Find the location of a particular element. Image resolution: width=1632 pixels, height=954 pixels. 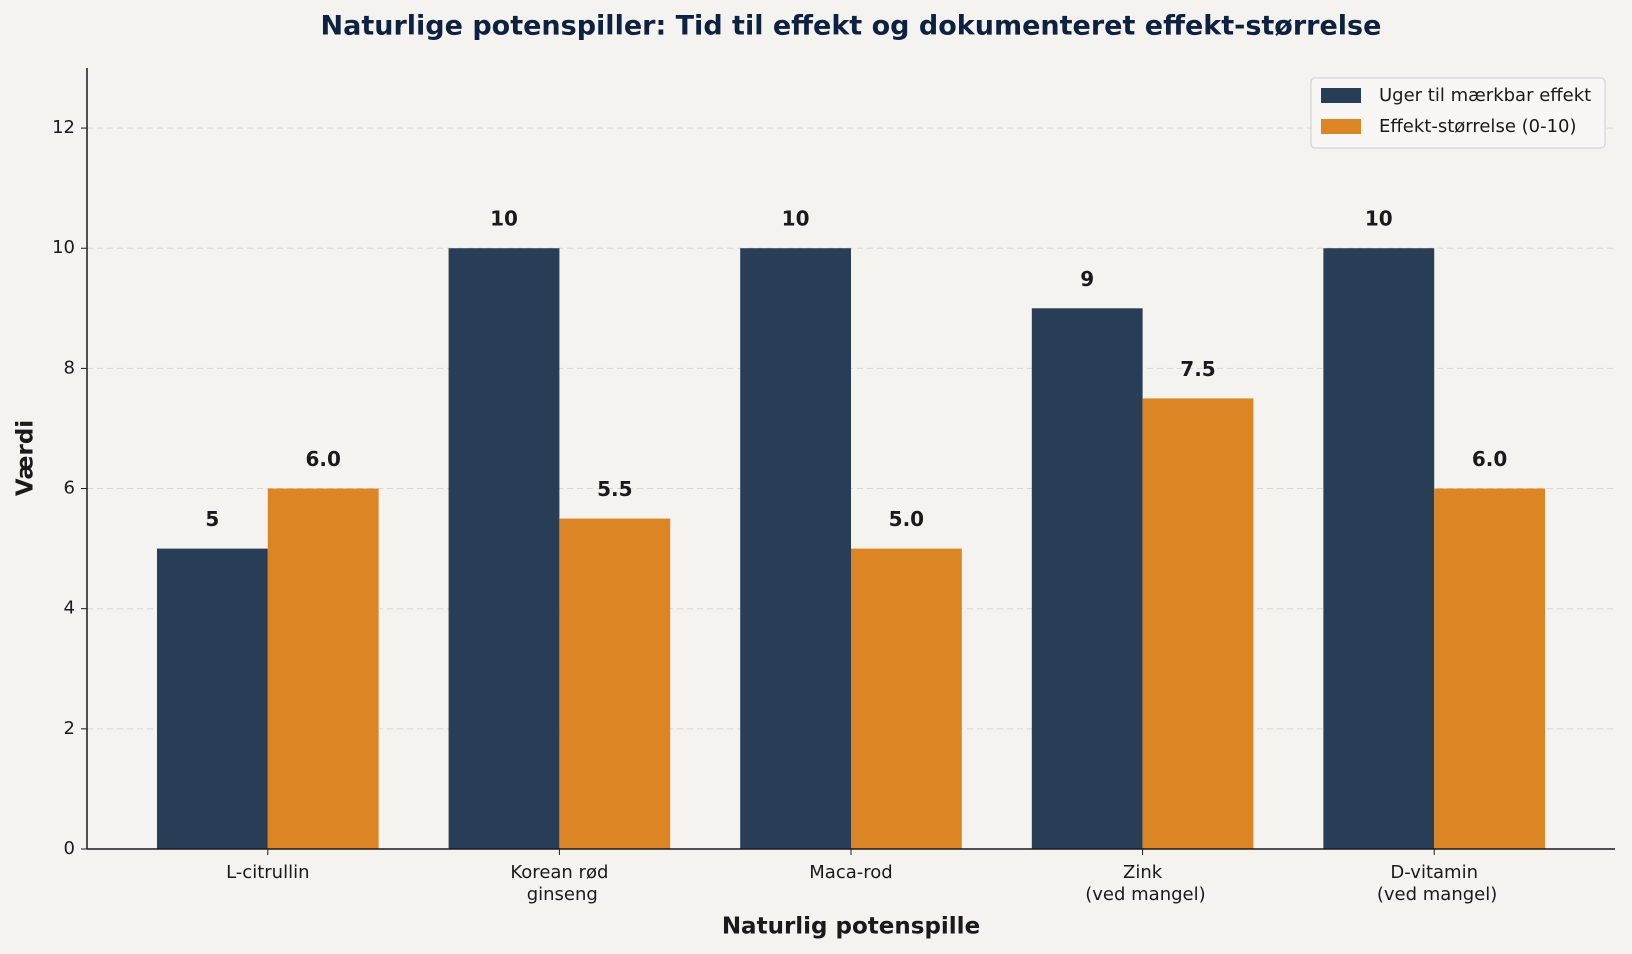

x-tick-label: Korean rød ginseng is located at coordinates (559, 883).